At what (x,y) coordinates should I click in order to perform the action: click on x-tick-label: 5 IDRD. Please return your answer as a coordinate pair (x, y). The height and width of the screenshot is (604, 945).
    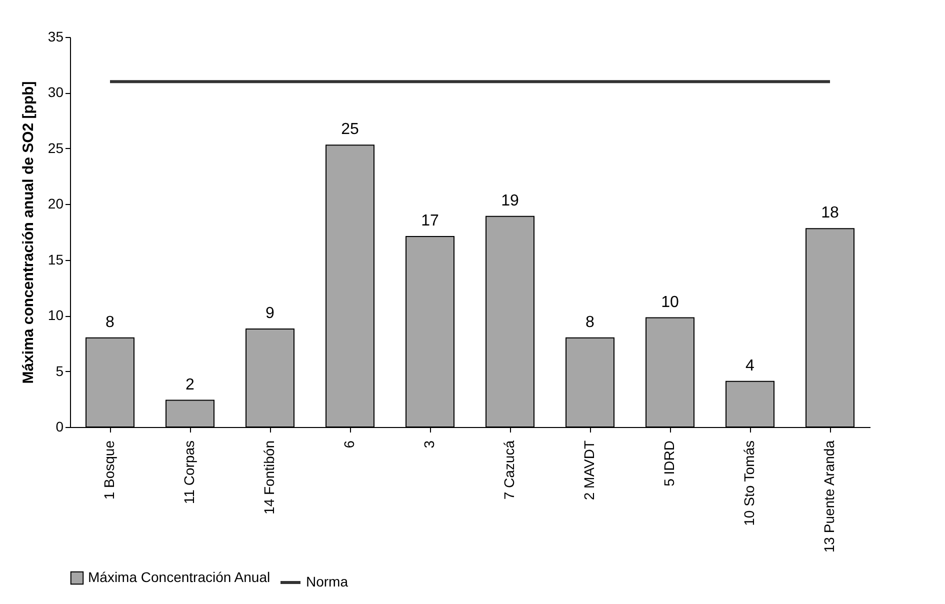
    Looking at the image, I should click on (669, 463).